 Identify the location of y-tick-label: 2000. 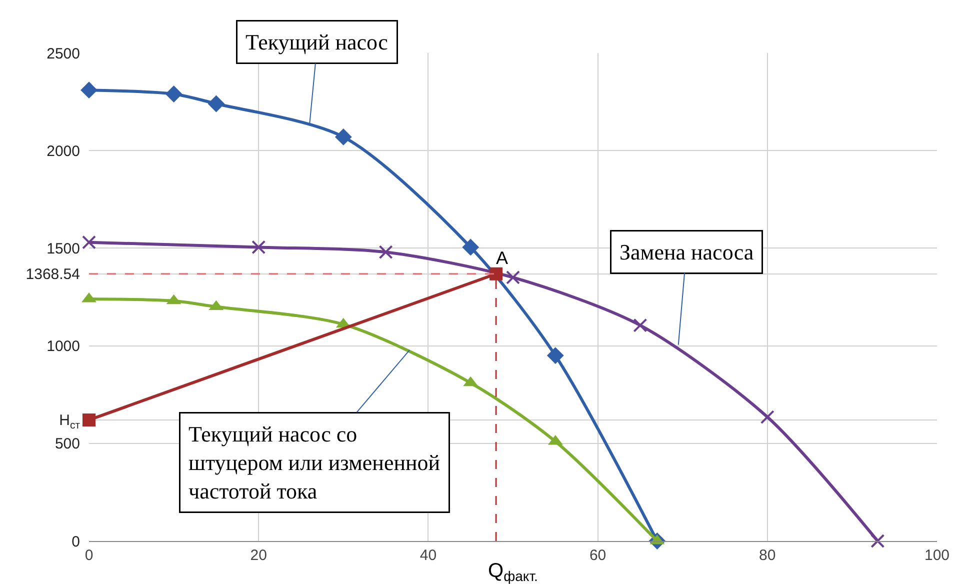
(63, 151).